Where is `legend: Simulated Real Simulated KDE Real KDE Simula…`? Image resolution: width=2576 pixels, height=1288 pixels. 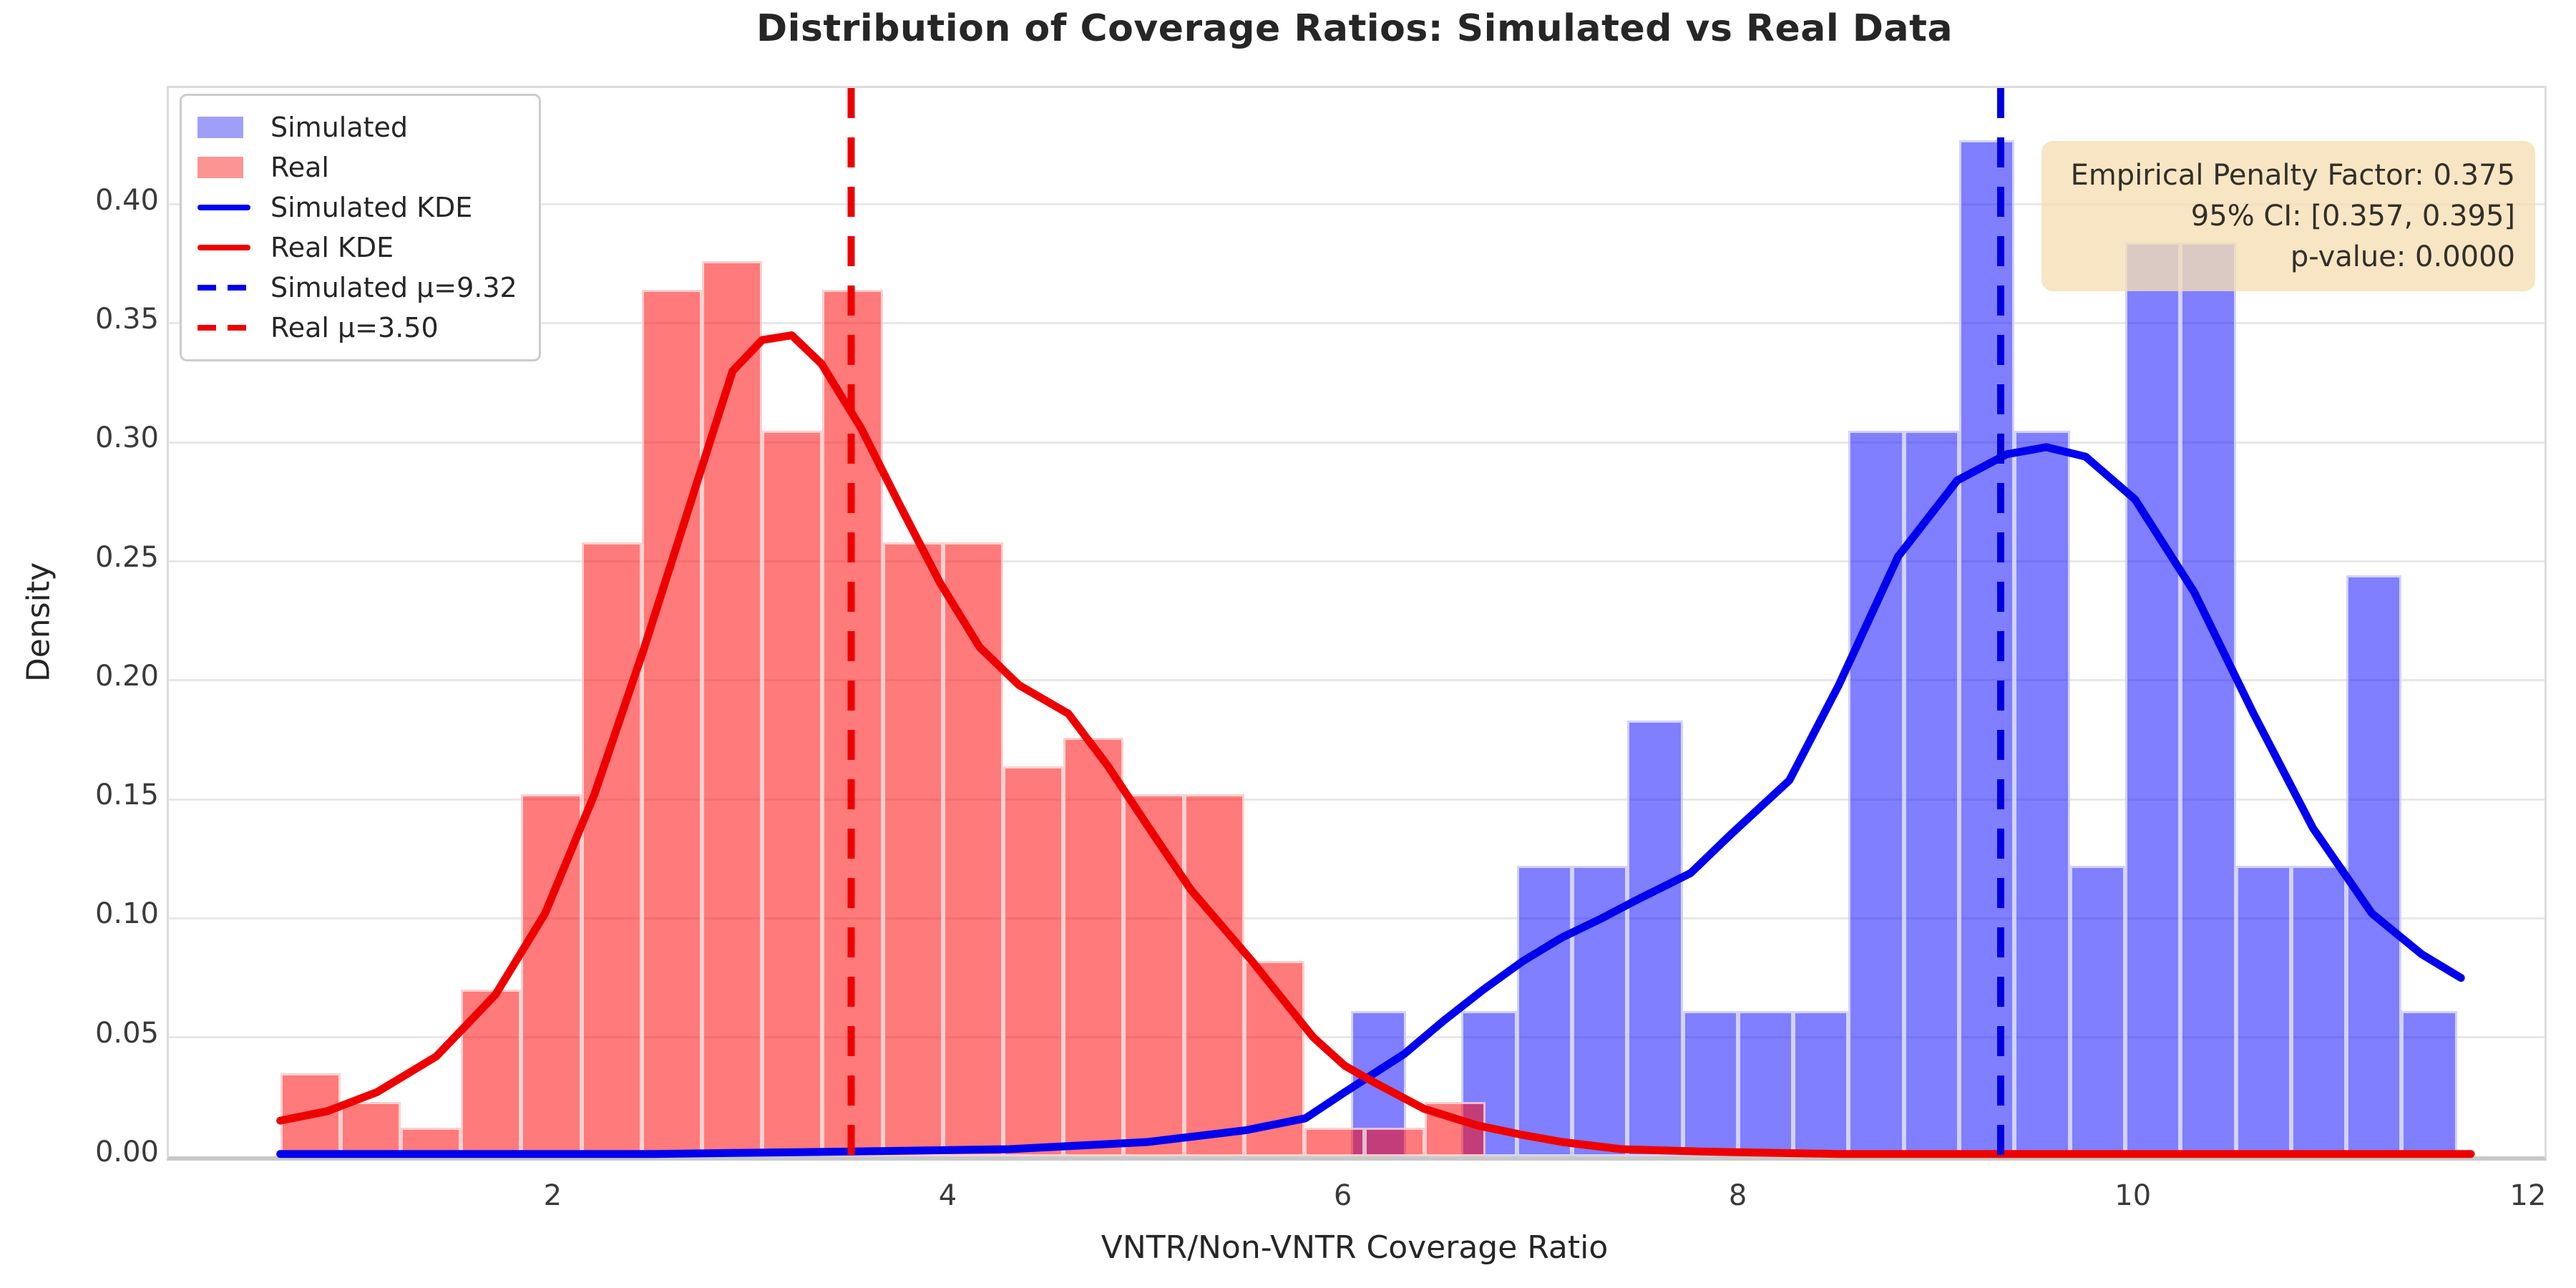 legend: Simulated Real Simulated KDE Real KDE Simula… is located at coordinates (360, 227).